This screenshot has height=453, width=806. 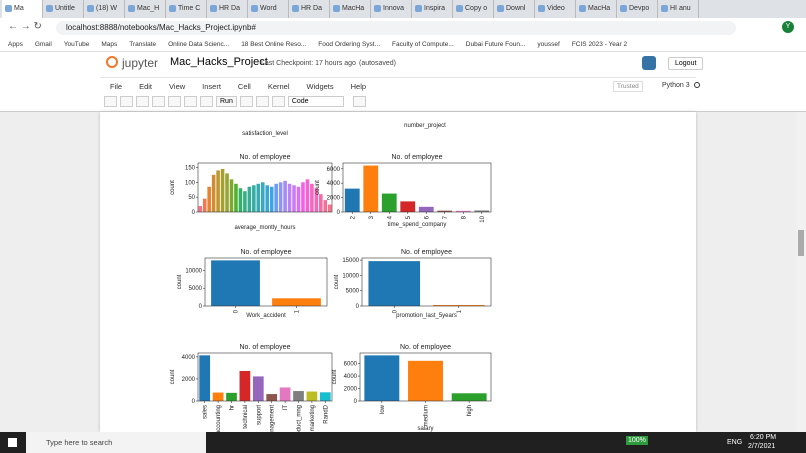 I want to click on menu-item: View, so click(x=177, y=86).